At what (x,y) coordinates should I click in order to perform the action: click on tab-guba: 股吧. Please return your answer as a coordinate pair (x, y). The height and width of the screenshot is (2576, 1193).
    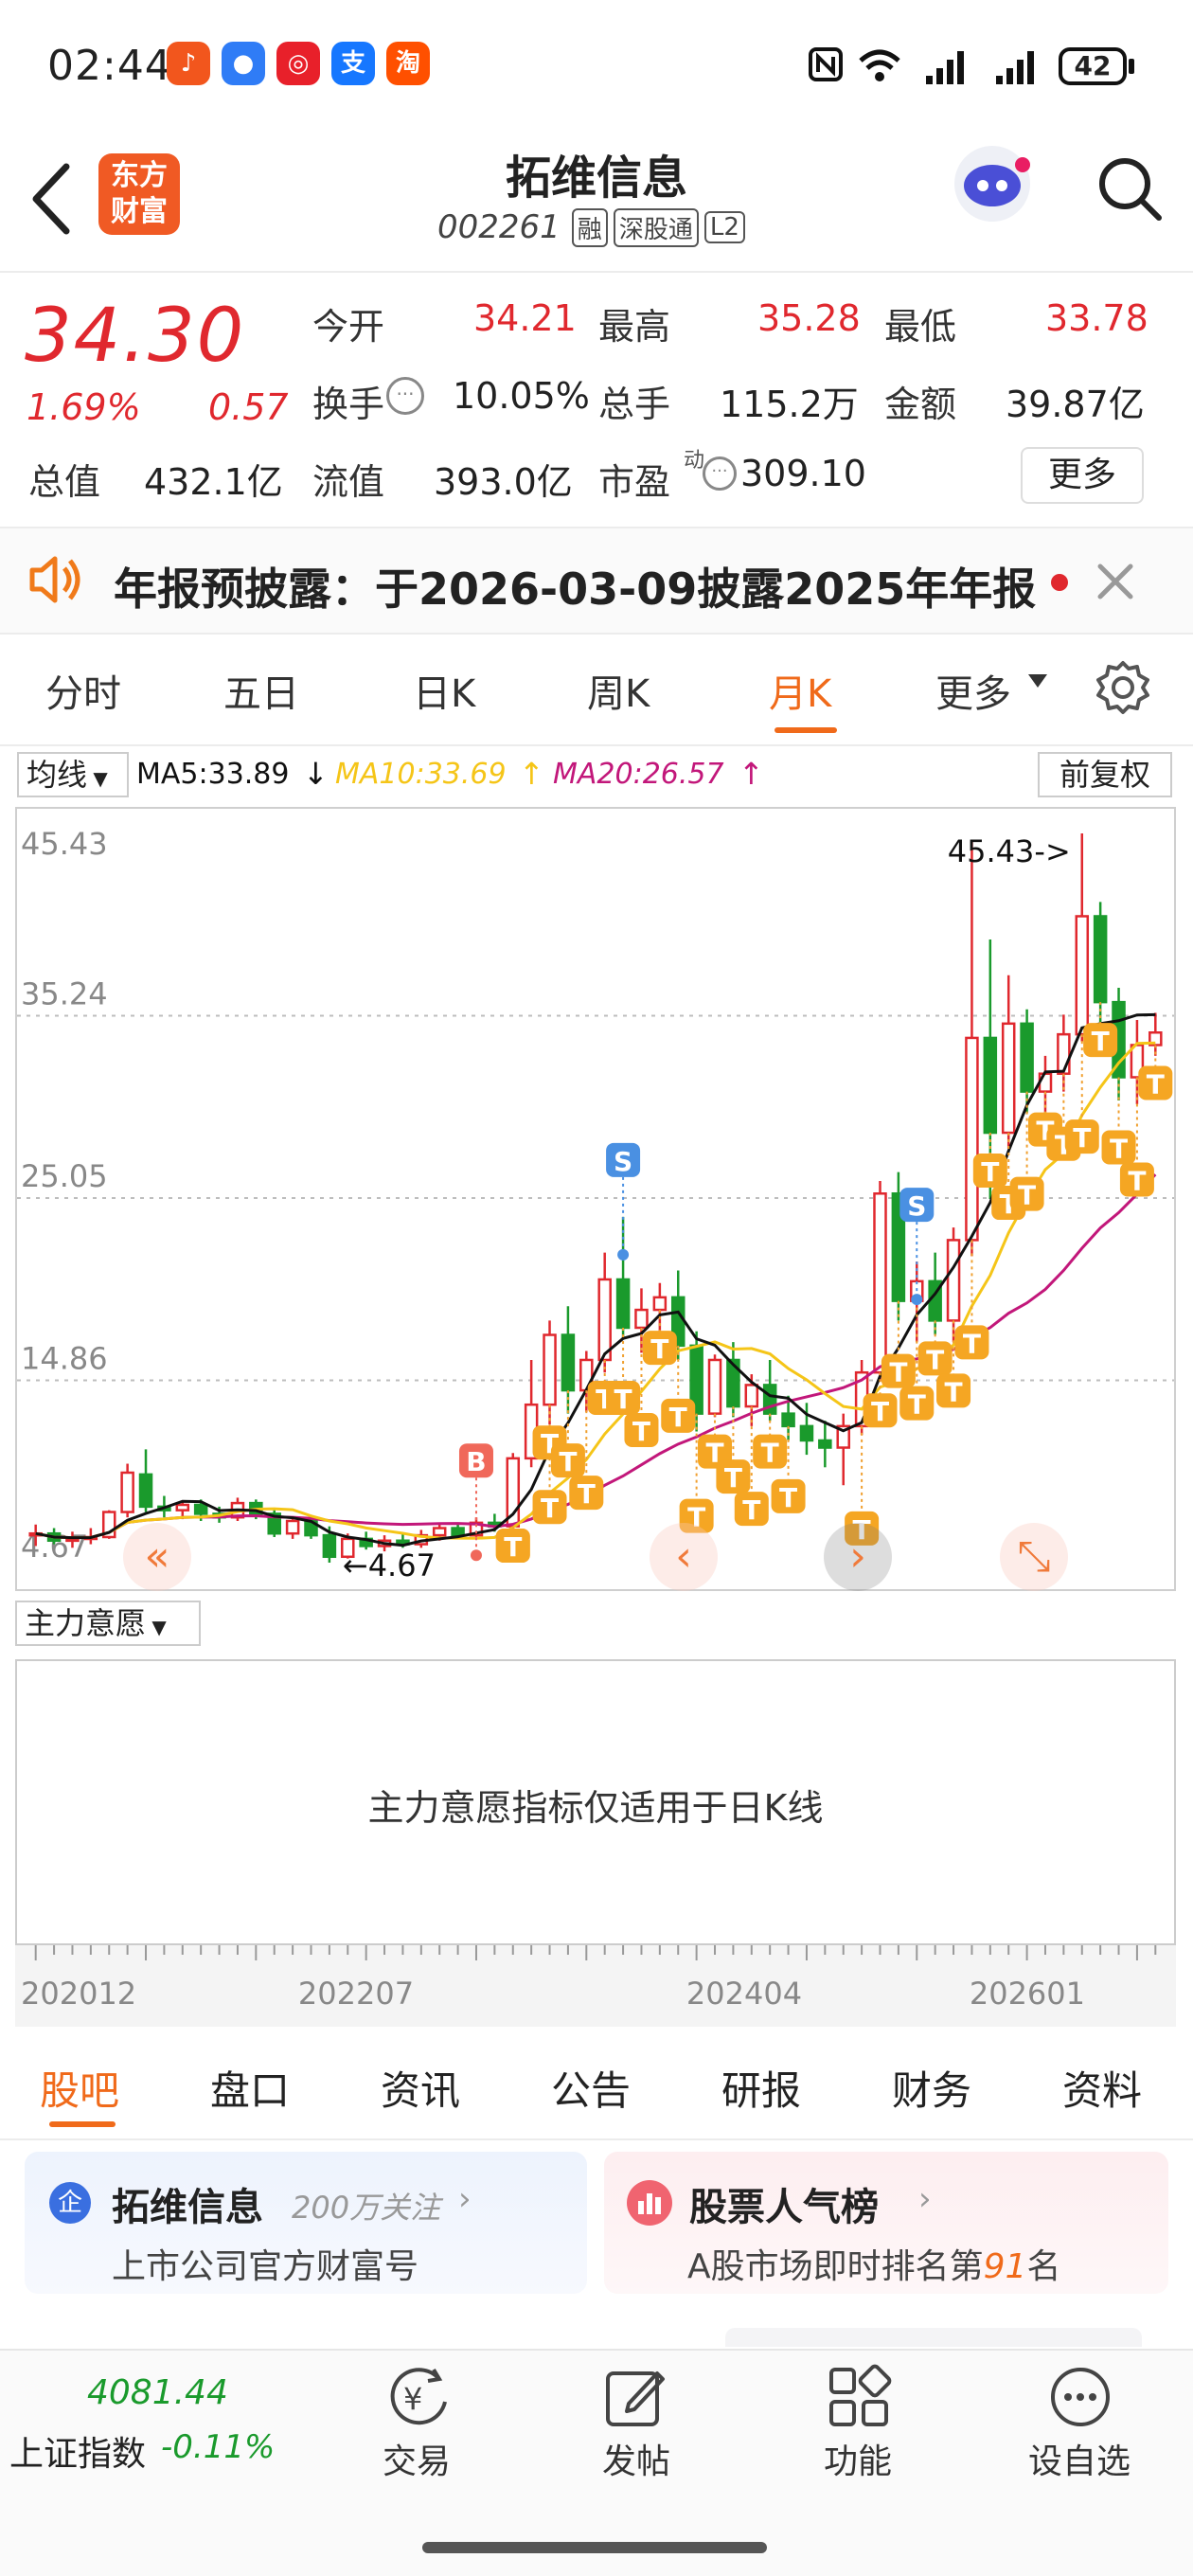
    Looking at the image, I should click on (80, 2090).